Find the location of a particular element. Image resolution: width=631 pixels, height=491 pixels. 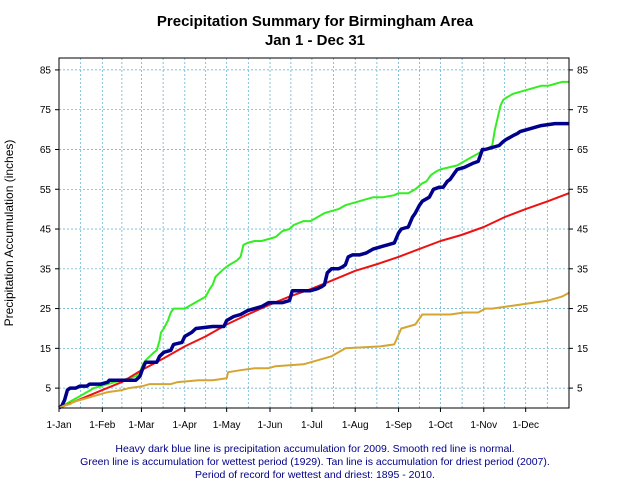

y-tick-label: 75 is located at coordinates (46, 110).